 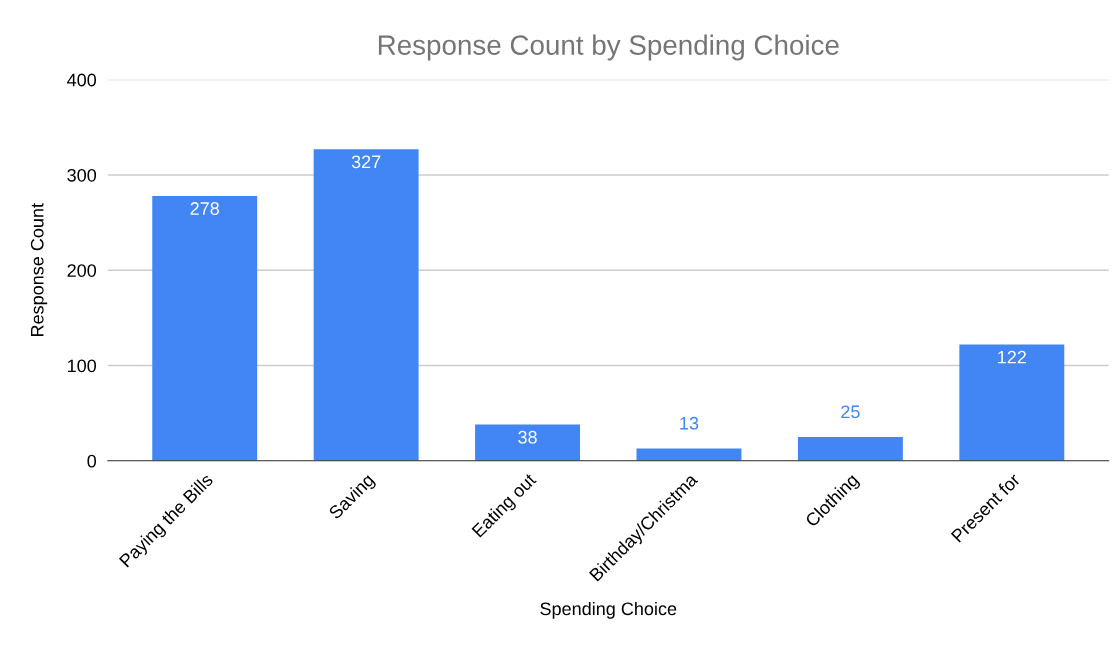 What do you see at coordinates (82, 175) in the screenshot?
I see `y-tick-label: 300` at bounding box center [82, 175].